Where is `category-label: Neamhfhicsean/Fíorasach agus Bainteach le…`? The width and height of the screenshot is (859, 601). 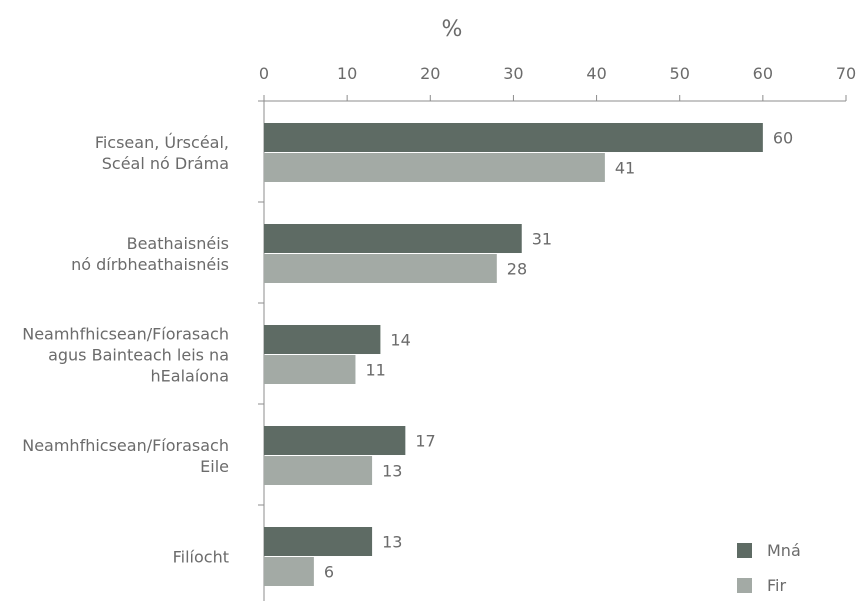 category-label: Neamhfhicsean/Fíorasach agus Bainteach le… is located at coordinates (125, 355).